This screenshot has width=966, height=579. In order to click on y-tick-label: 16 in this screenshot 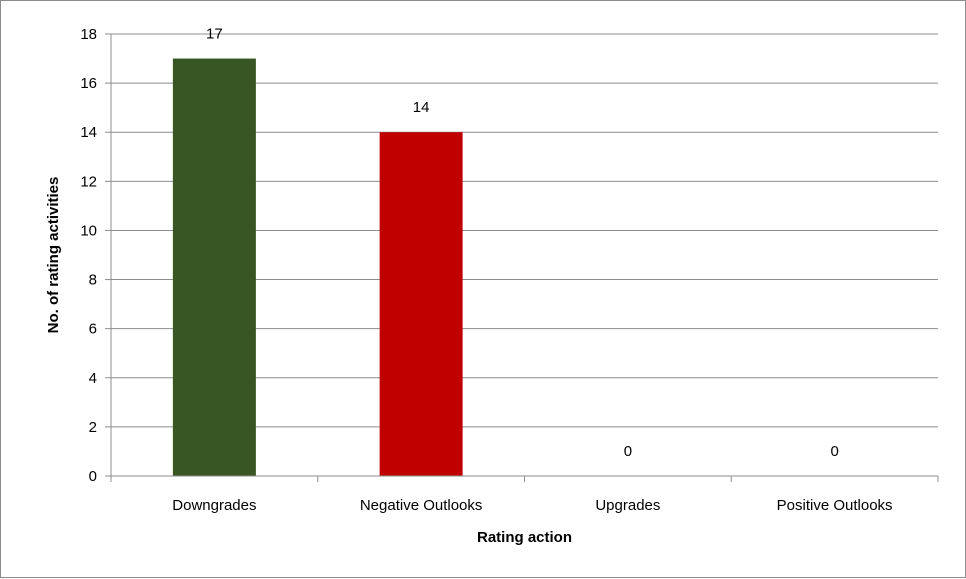, I will do `click(88, 83)`.